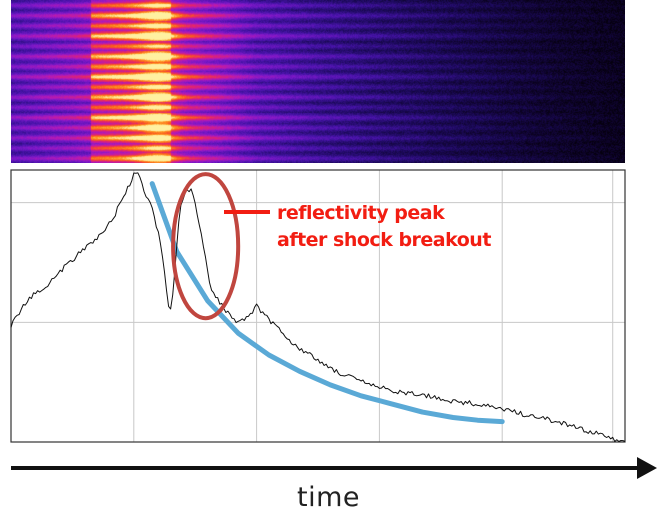  I want to click on time-arrow-head, so click(647, 468).